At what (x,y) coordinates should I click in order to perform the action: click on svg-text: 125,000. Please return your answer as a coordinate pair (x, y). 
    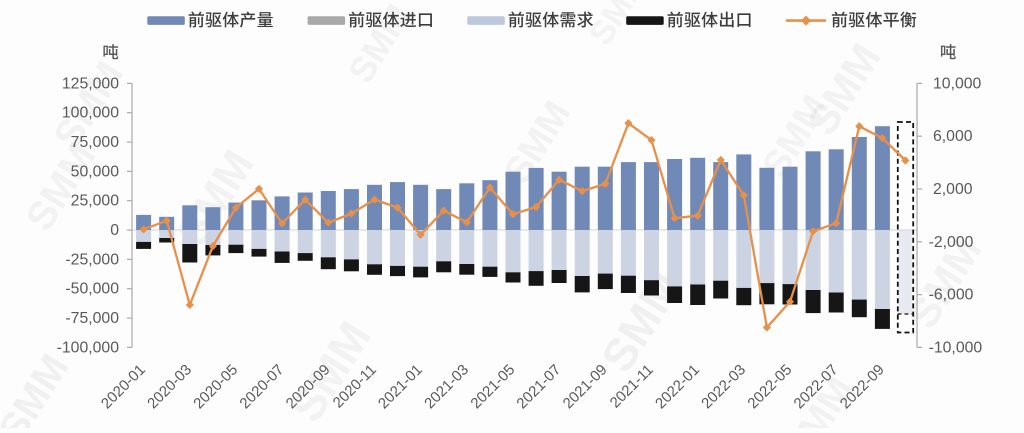
    Looking at the image, I should click on (90, 83).